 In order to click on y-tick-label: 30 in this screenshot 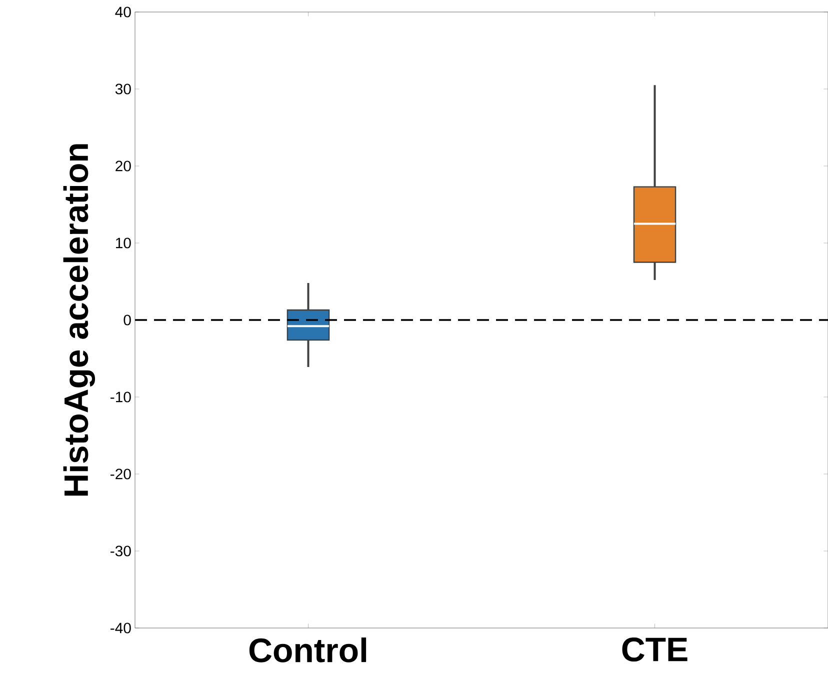, I will do `click(123, 89)`.